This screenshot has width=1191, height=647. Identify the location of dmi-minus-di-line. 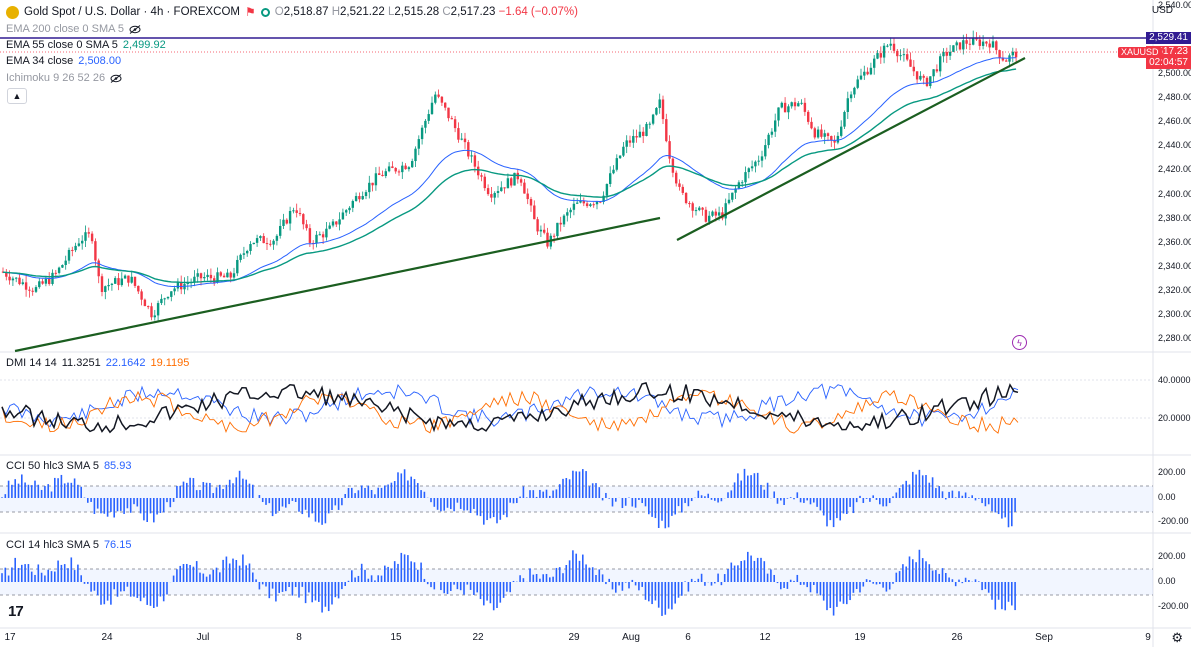
(510, 411).